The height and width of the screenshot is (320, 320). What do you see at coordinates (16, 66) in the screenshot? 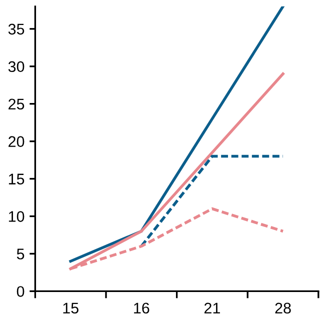
I see `y-tick-label: 30` at bounding box center [16, 66].